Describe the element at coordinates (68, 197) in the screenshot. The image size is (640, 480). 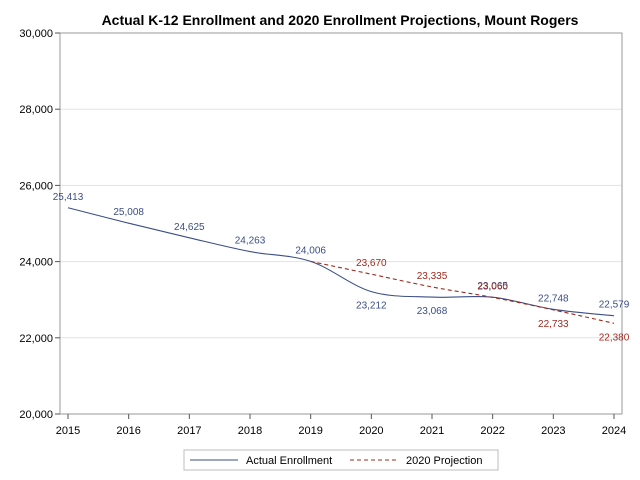
I see `actual-data-label: 25,413` at that location.